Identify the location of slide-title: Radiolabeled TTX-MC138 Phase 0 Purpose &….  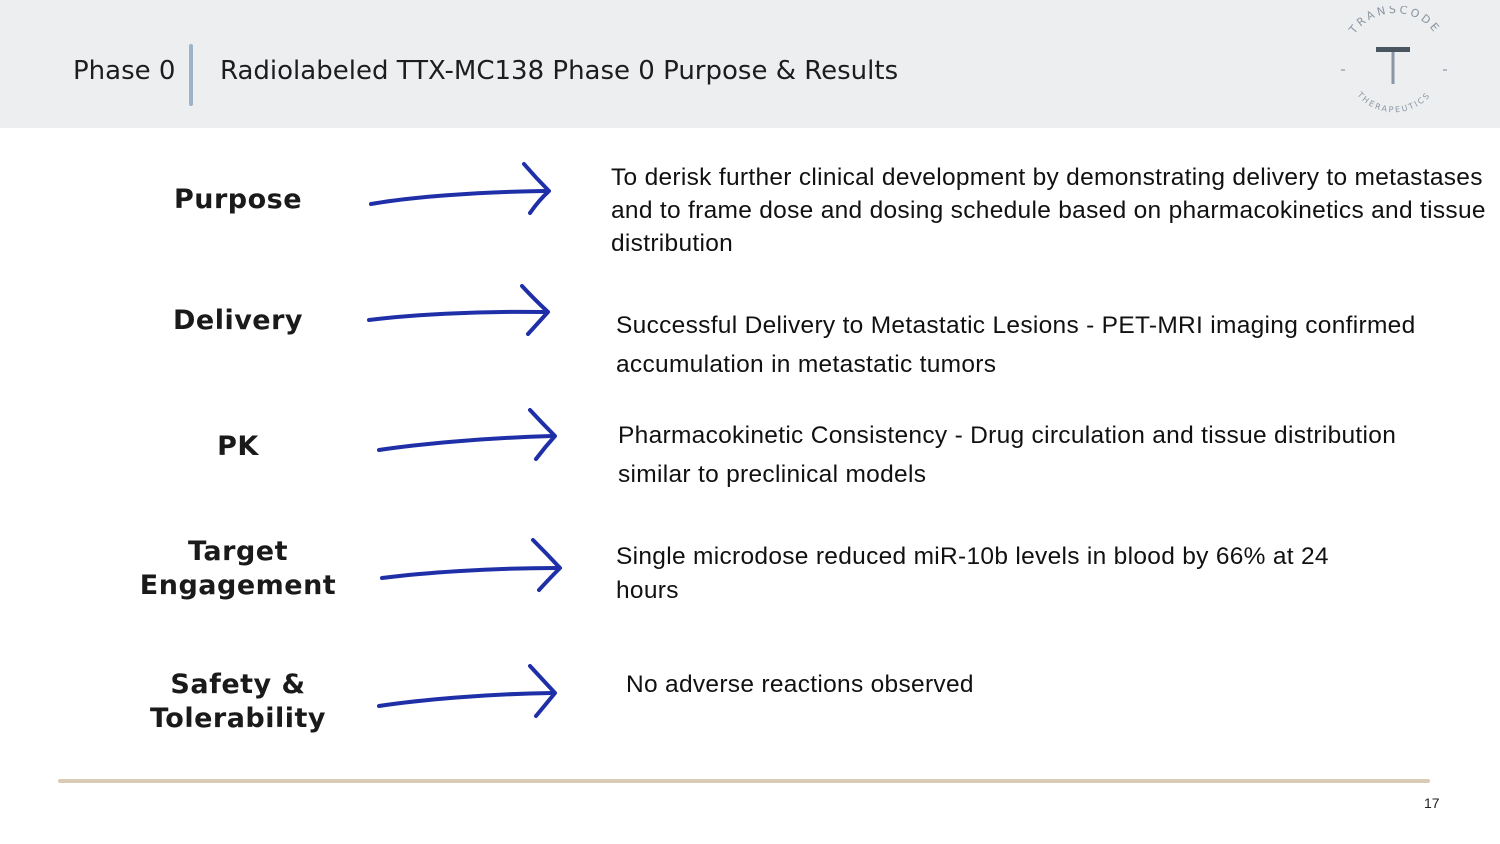
(559, 71).